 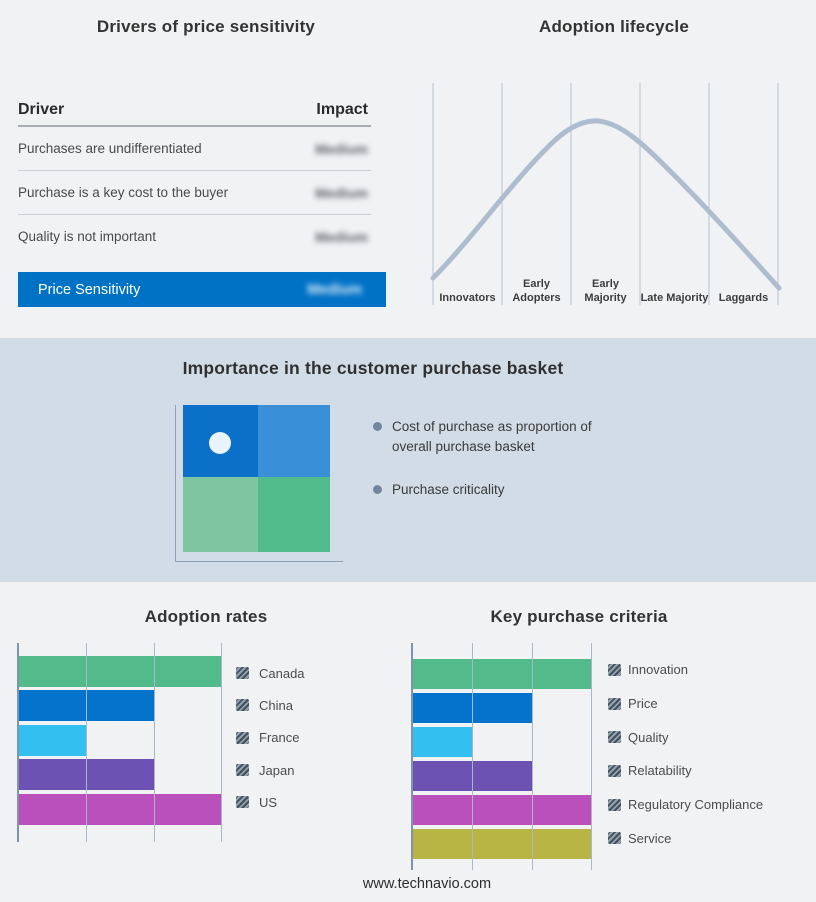 What do you see at coordinates (294, 514) in the screenshot?
I see `quadrant-bottom-right` at bounding box center [294, 514].